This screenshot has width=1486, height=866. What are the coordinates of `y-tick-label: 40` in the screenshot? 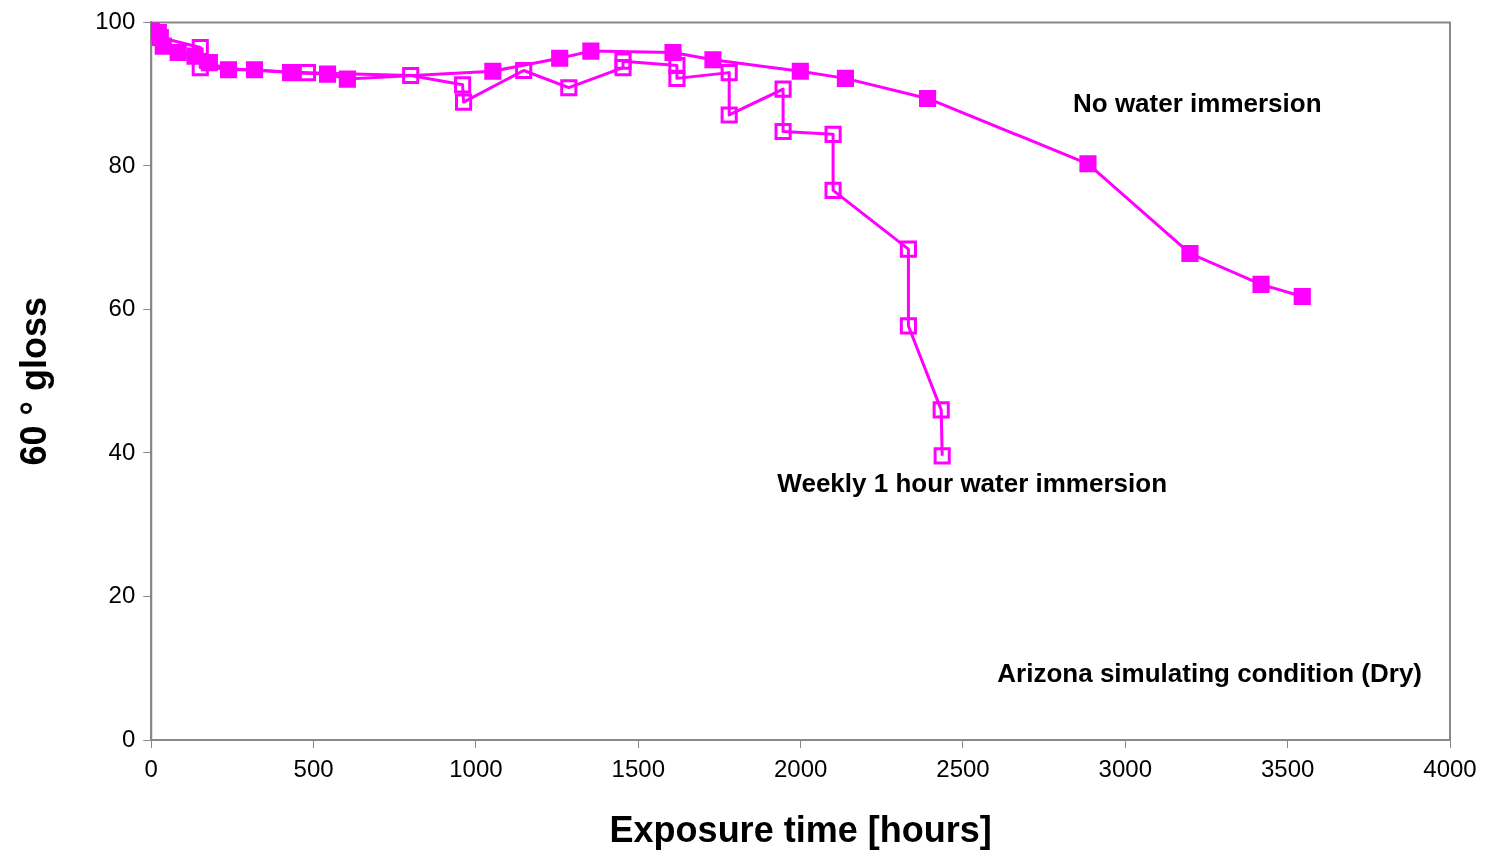 It's located at (122, 451).